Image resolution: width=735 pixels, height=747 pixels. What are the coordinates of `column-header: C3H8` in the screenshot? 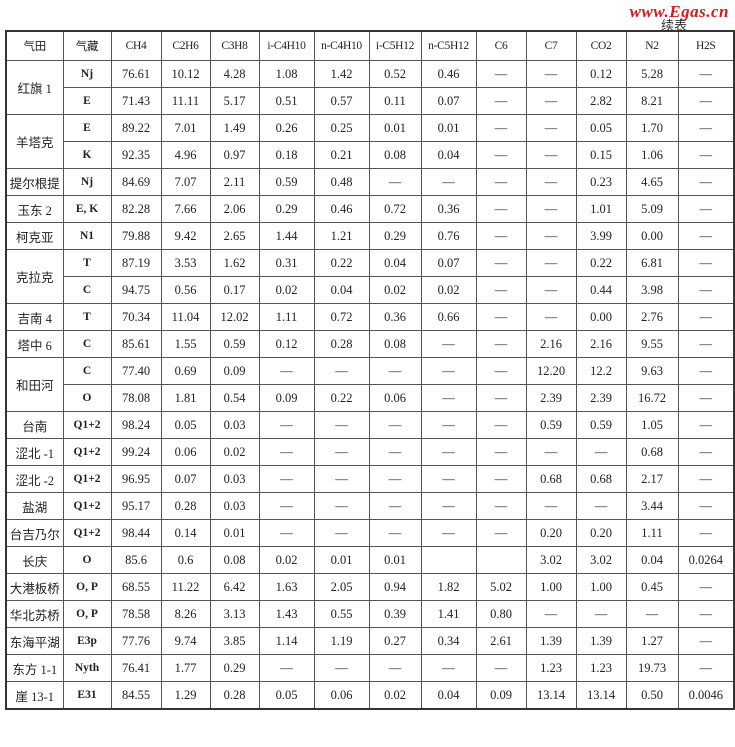 It's located at (234, 45).